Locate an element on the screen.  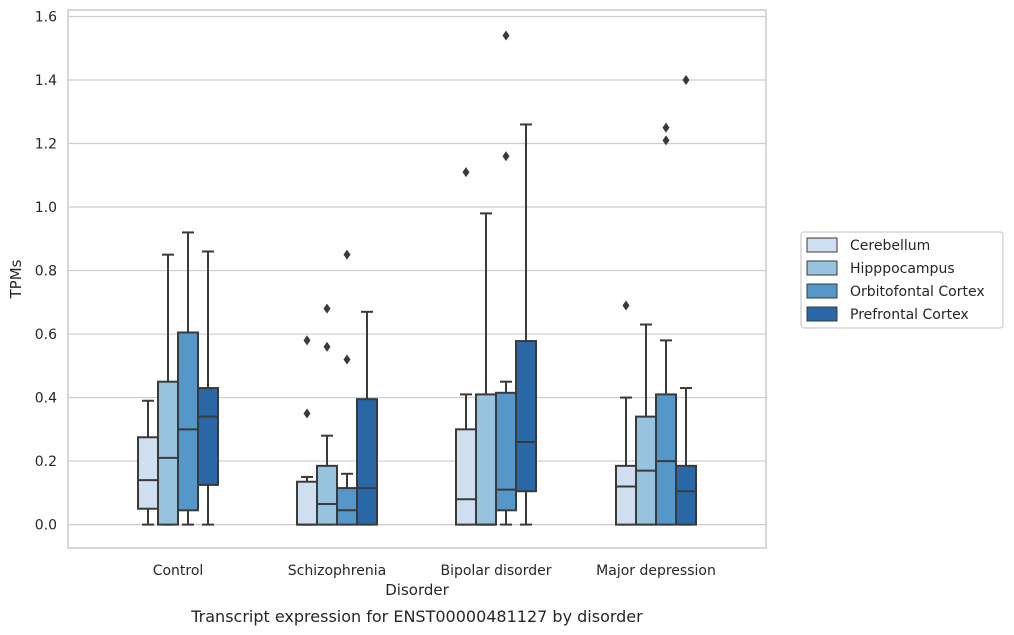
legend-label: Orbitofontal Cortex is located at coordinates (917, 292).